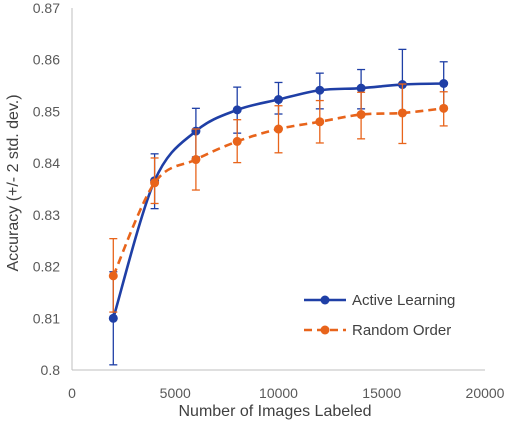 This screenshot has height=426, width=510. I want to click on y-tick-label: 0.86, so click(46, 60).